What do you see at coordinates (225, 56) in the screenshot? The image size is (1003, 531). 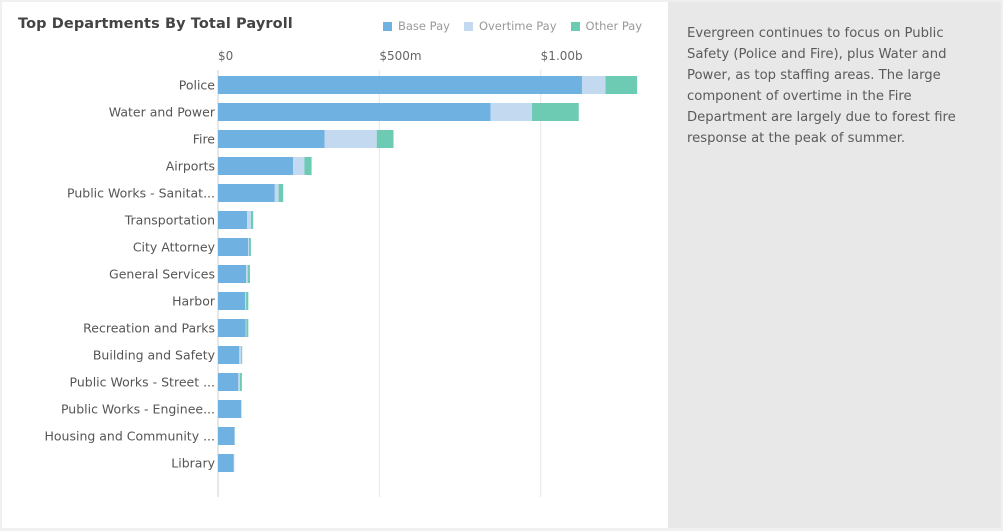 I see `x-tick-label: $0` at bounding box center [225, 56].